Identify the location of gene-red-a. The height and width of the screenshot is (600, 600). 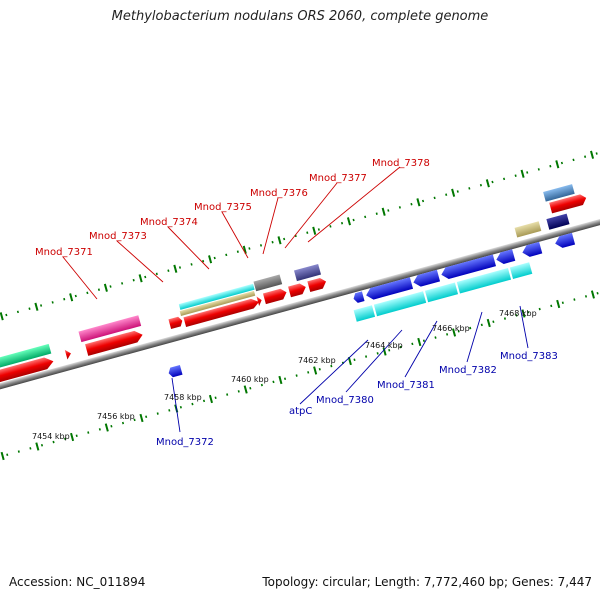
(27, 378).